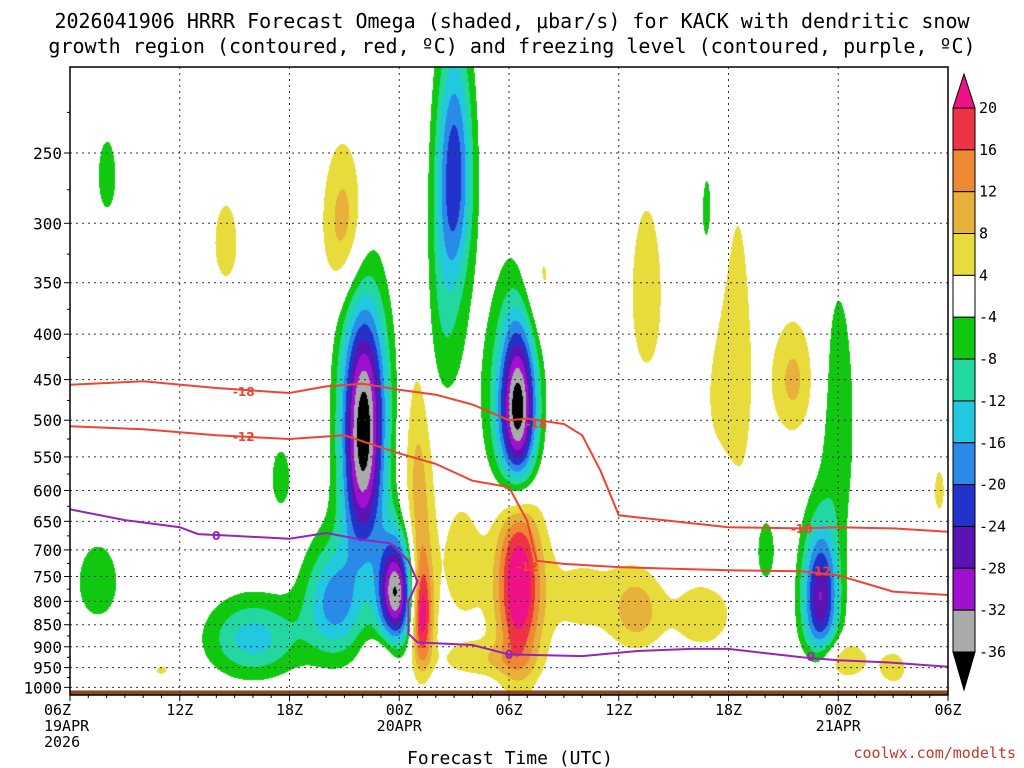 The width and height of the screenshot is (1024, 768). I want to click on y-tick-label-600: 600, so click(47, 490).